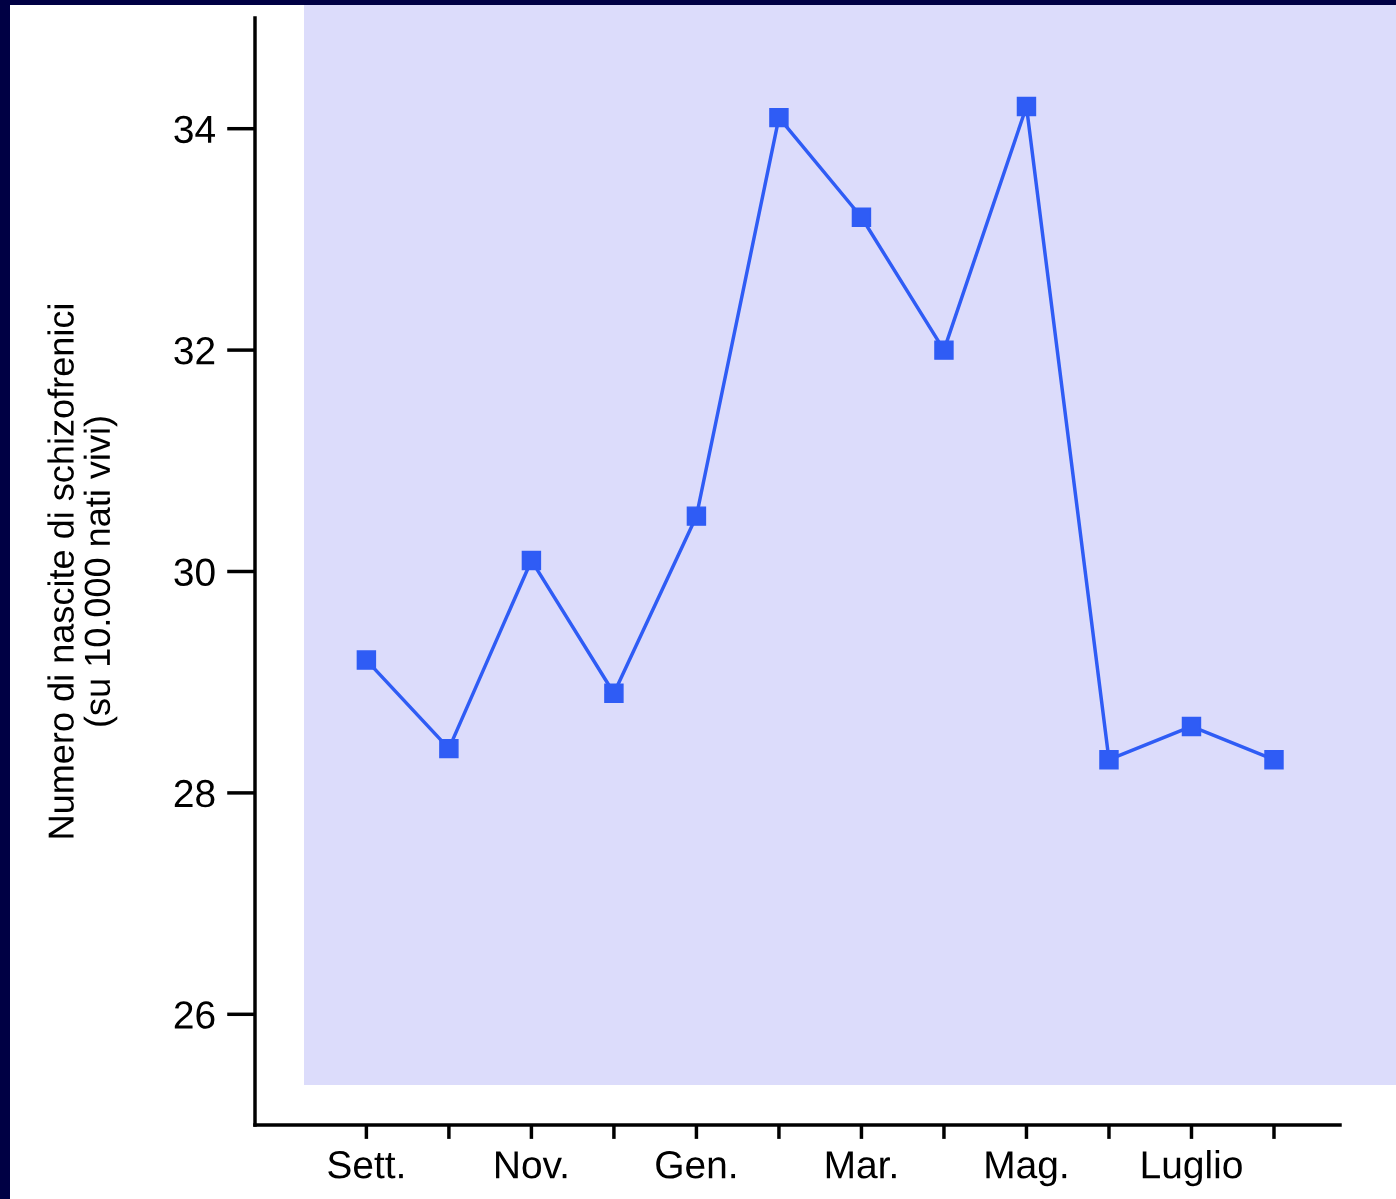  What do you see at coordinates (861, 1165) in the screenshot?
I see `x-tick-label: Mar.` at bounding box center [861, 1165].